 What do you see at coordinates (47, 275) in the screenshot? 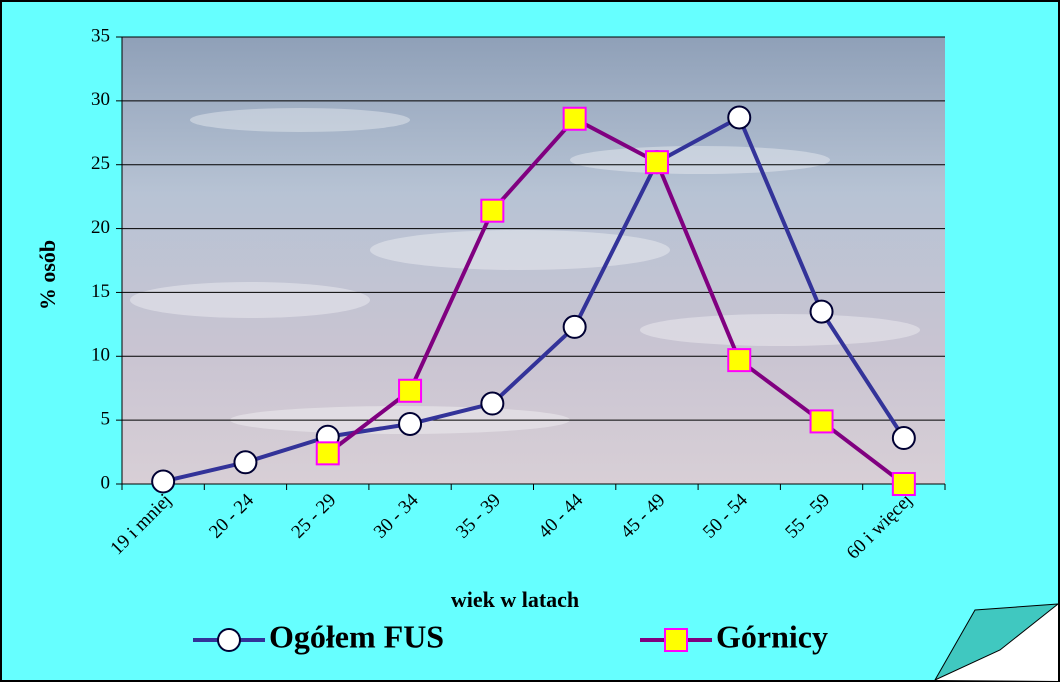
I see `y-axis-label: % osób` at bounding box center [47, 275].